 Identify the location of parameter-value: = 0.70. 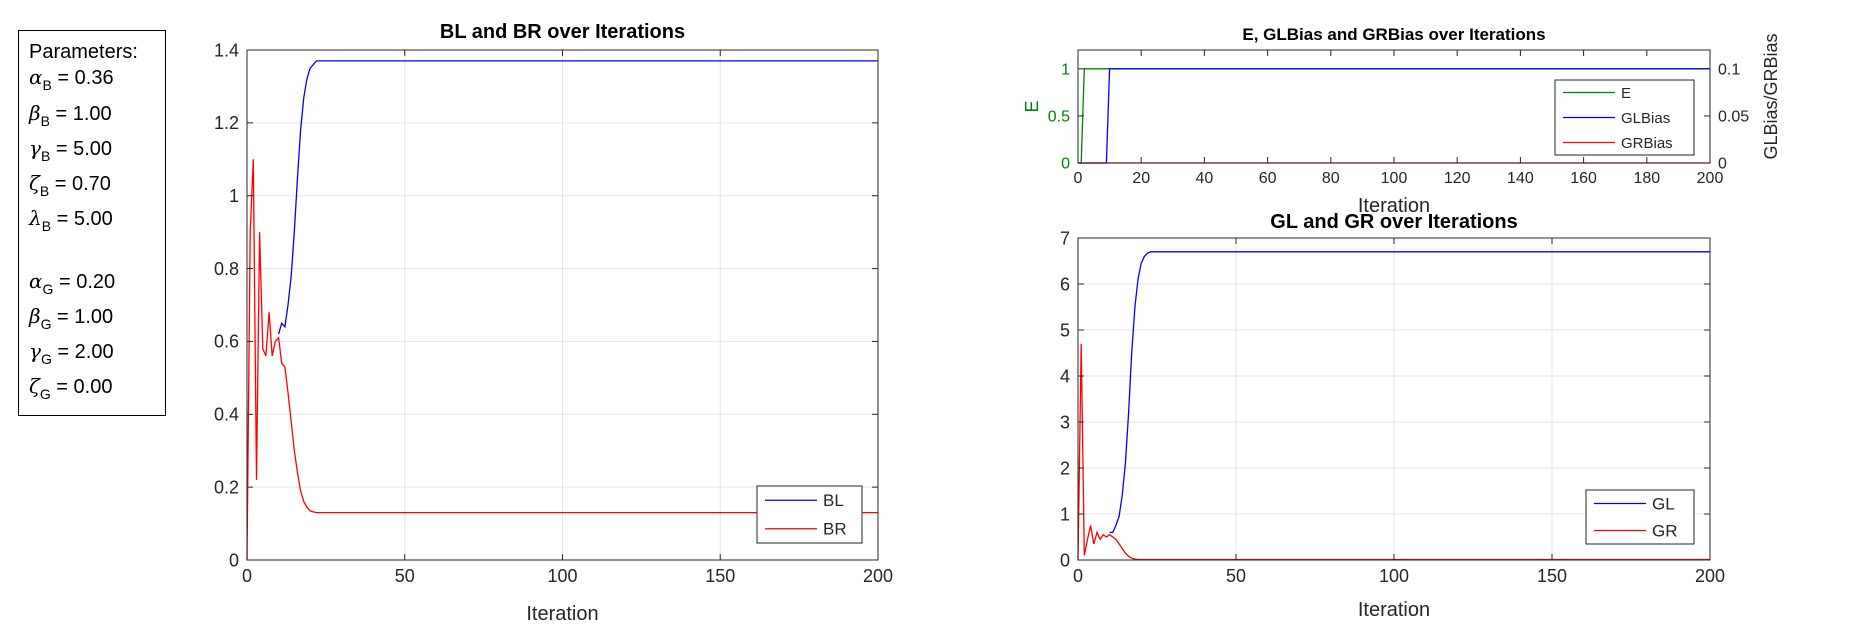
(80, 184).